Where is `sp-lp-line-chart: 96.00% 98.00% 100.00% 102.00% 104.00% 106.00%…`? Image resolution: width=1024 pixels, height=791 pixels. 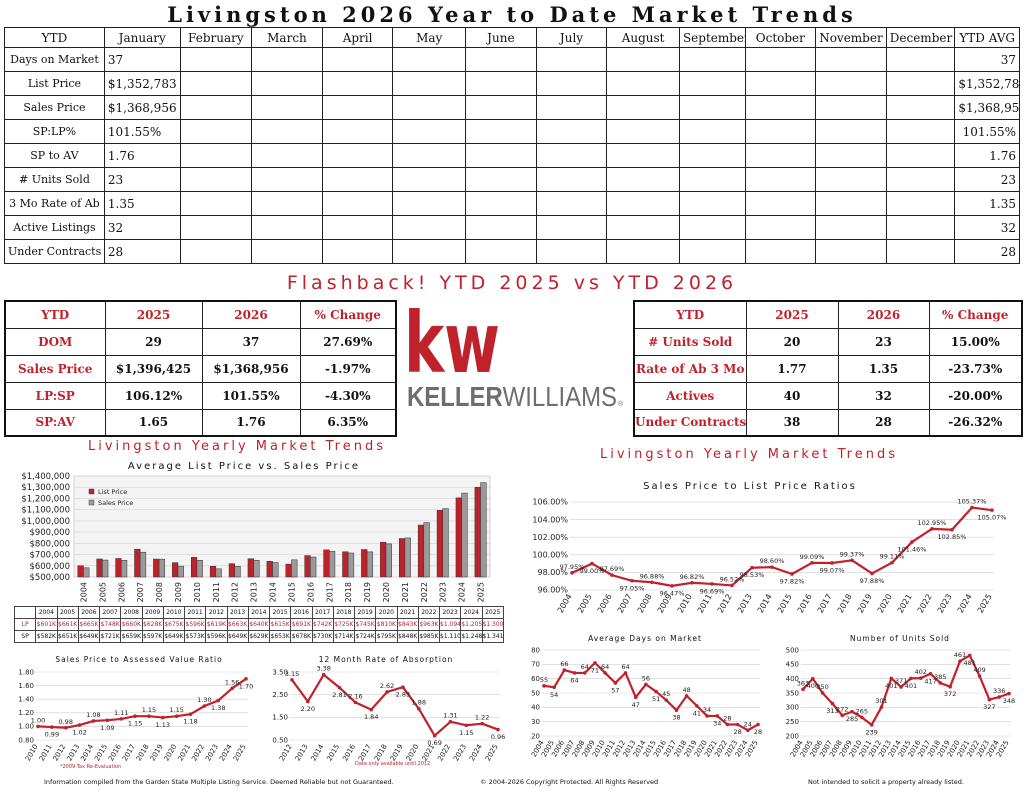 sp-lp-line-chart: 96.00% 98.00% 100.00% 102.00% 104.00% 106.00%… is located at coordinates (770, 556).